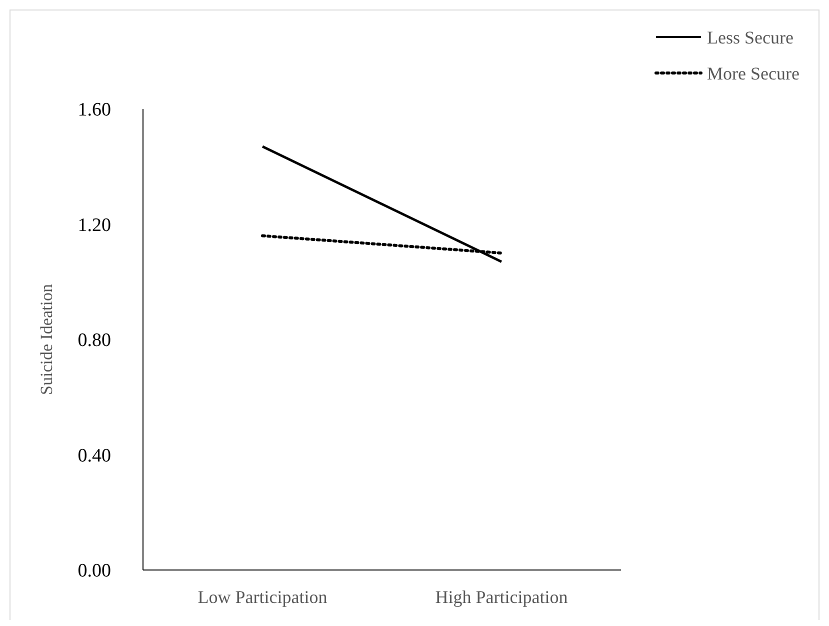 This screenshot has height=626, width=829. Describe the element at coordinates (94, 225) in the screenshot. I see `y-tick-label: 1.20` at that location.